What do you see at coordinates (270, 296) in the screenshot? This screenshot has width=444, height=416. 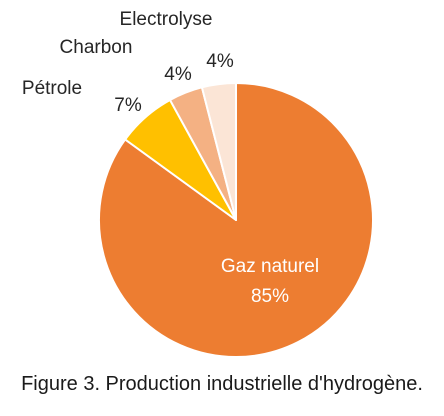 I see `slice-value-gaz-naturel: 85%` at bounding box center [270, 296].